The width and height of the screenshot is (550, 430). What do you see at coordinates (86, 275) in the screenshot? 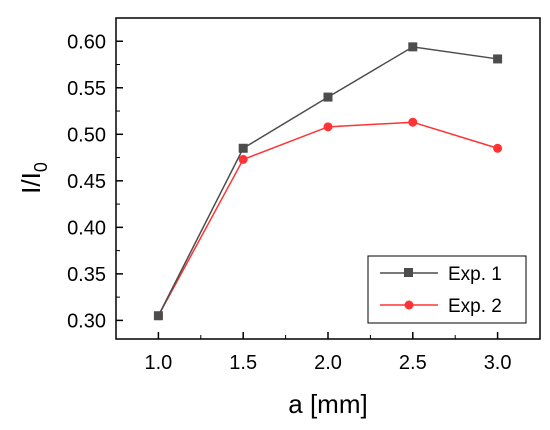
I see `y-tick-label: 0.35` at bounding box center [86, 275].